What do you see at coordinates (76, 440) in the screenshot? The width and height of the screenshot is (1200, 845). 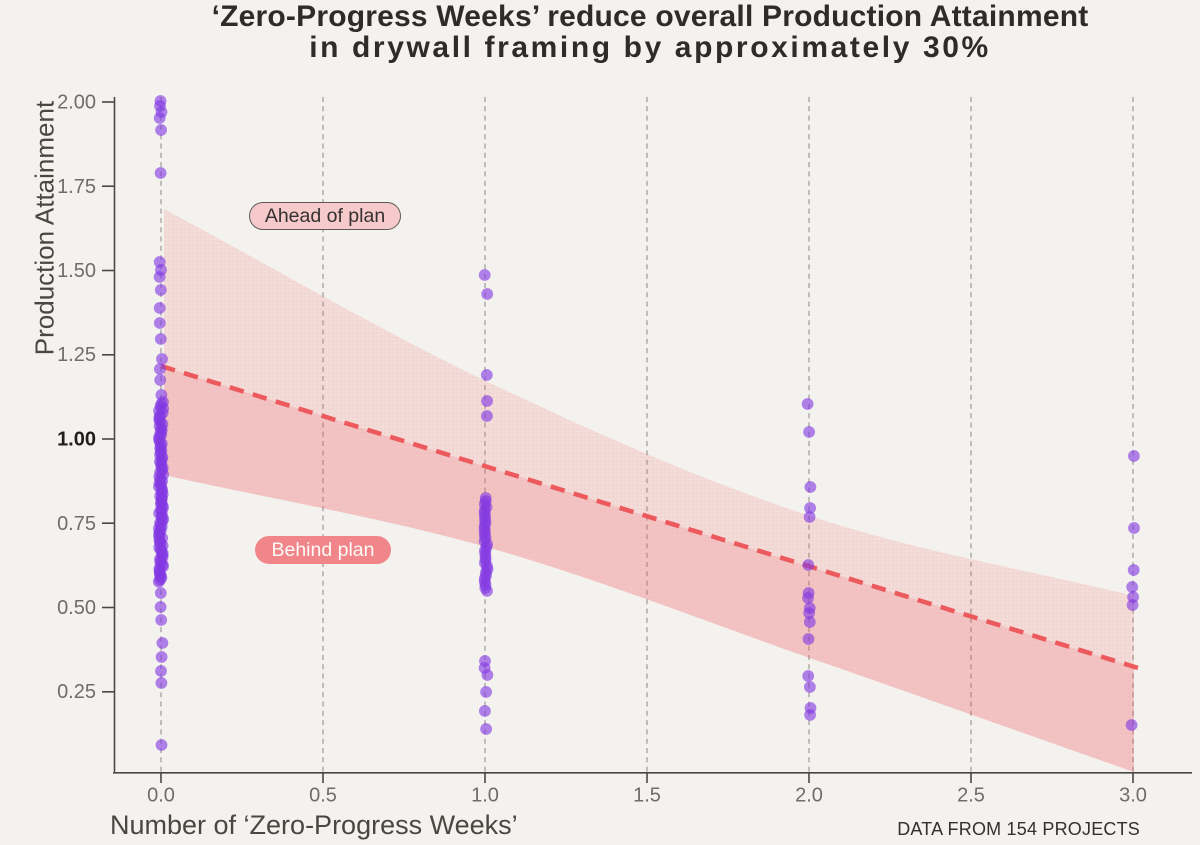 I see `svg-text: 1.00` at bounding box center [76, 440].